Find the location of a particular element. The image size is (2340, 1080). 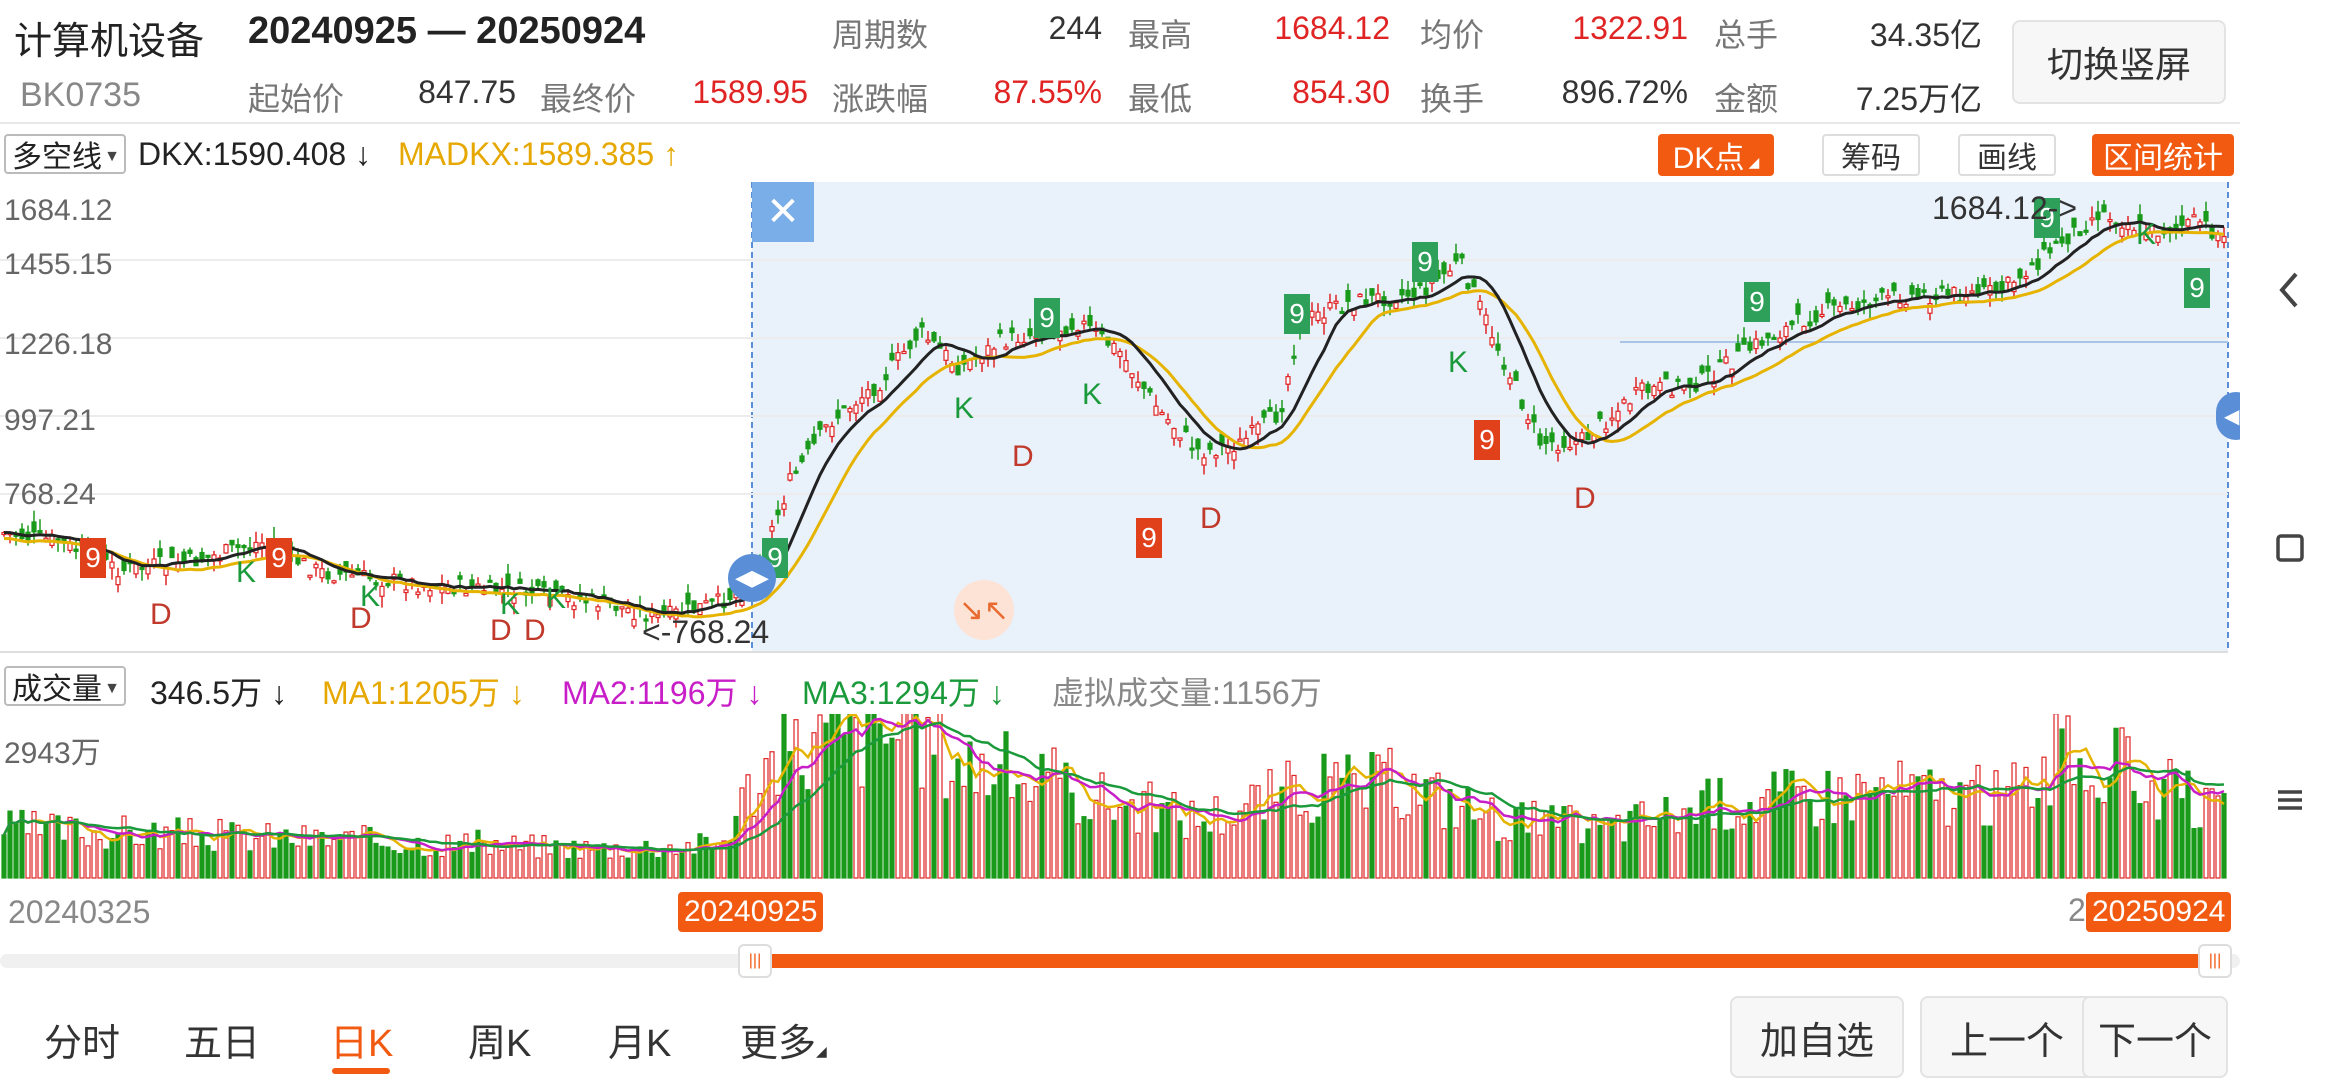

volume-ma-line is located at coordinates (1113, 786).